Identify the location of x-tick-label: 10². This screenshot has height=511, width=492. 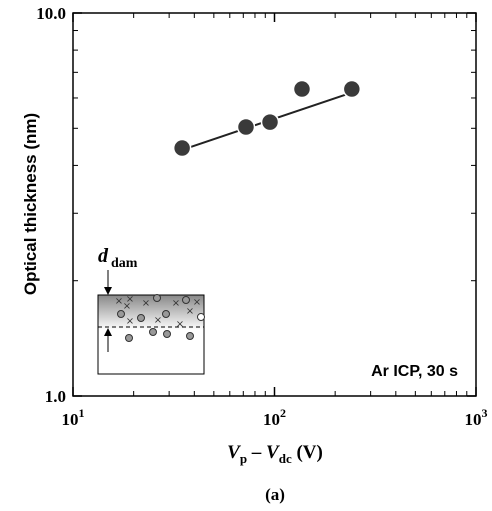
(274, 417).